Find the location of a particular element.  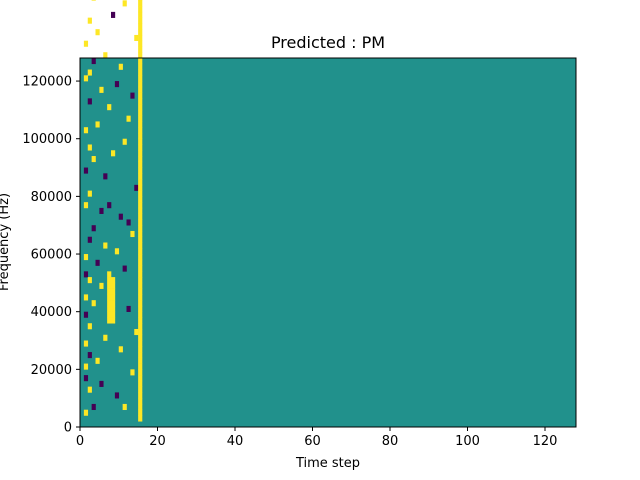

x-tick-label: 0 is located at coordinates (80, 441).